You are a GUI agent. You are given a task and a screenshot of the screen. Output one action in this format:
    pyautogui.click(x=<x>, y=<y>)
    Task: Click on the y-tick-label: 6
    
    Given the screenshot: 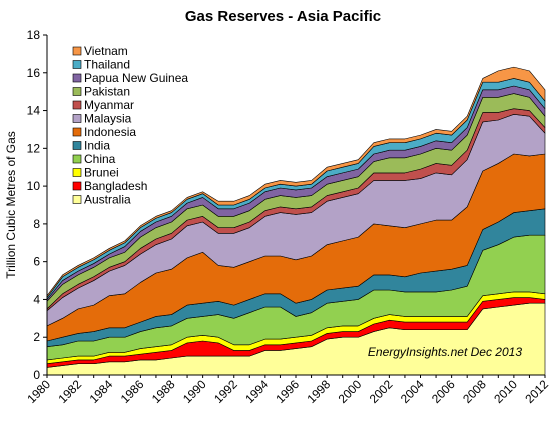 What is the action you would take?
    pyautogui.click(x=36, y=262)
    